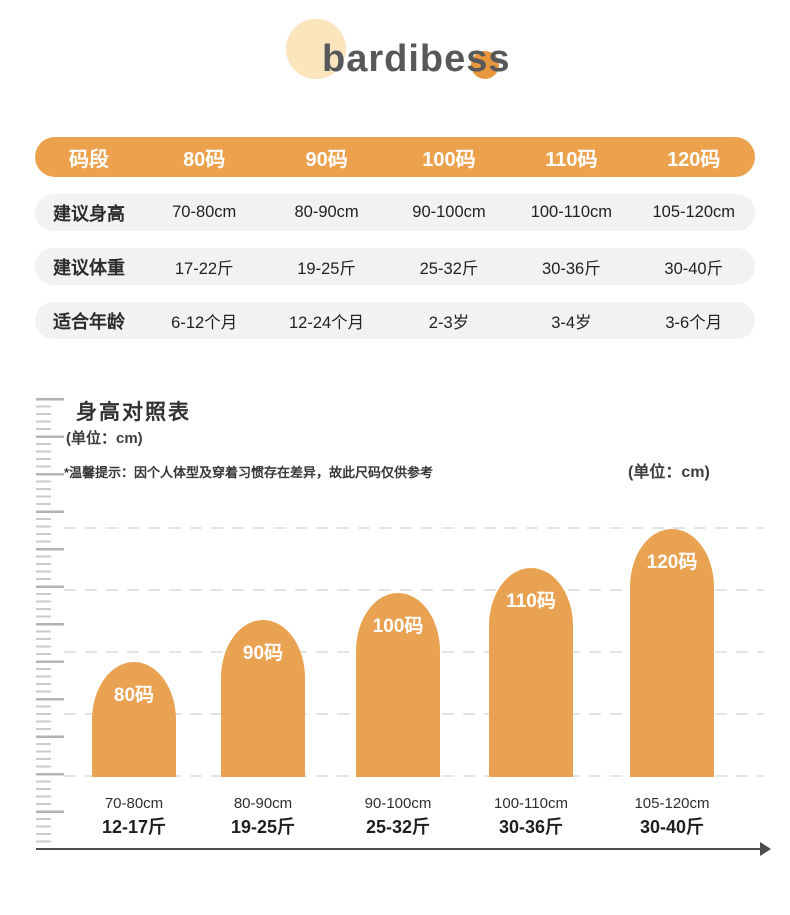 This screenshot has height=915, width=790. What do you see at coordinates (263, 653) in the screenshot?
I see `bar-90-label: 90码` at bounding box center [263, 653].